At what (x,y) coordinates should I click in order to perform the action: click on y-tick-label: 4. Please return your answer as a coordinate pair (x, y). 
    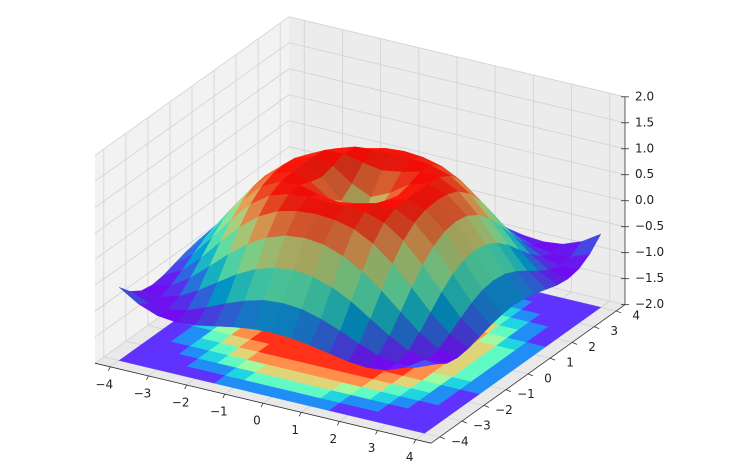
    Looking at the image, I should click on (636, 315).